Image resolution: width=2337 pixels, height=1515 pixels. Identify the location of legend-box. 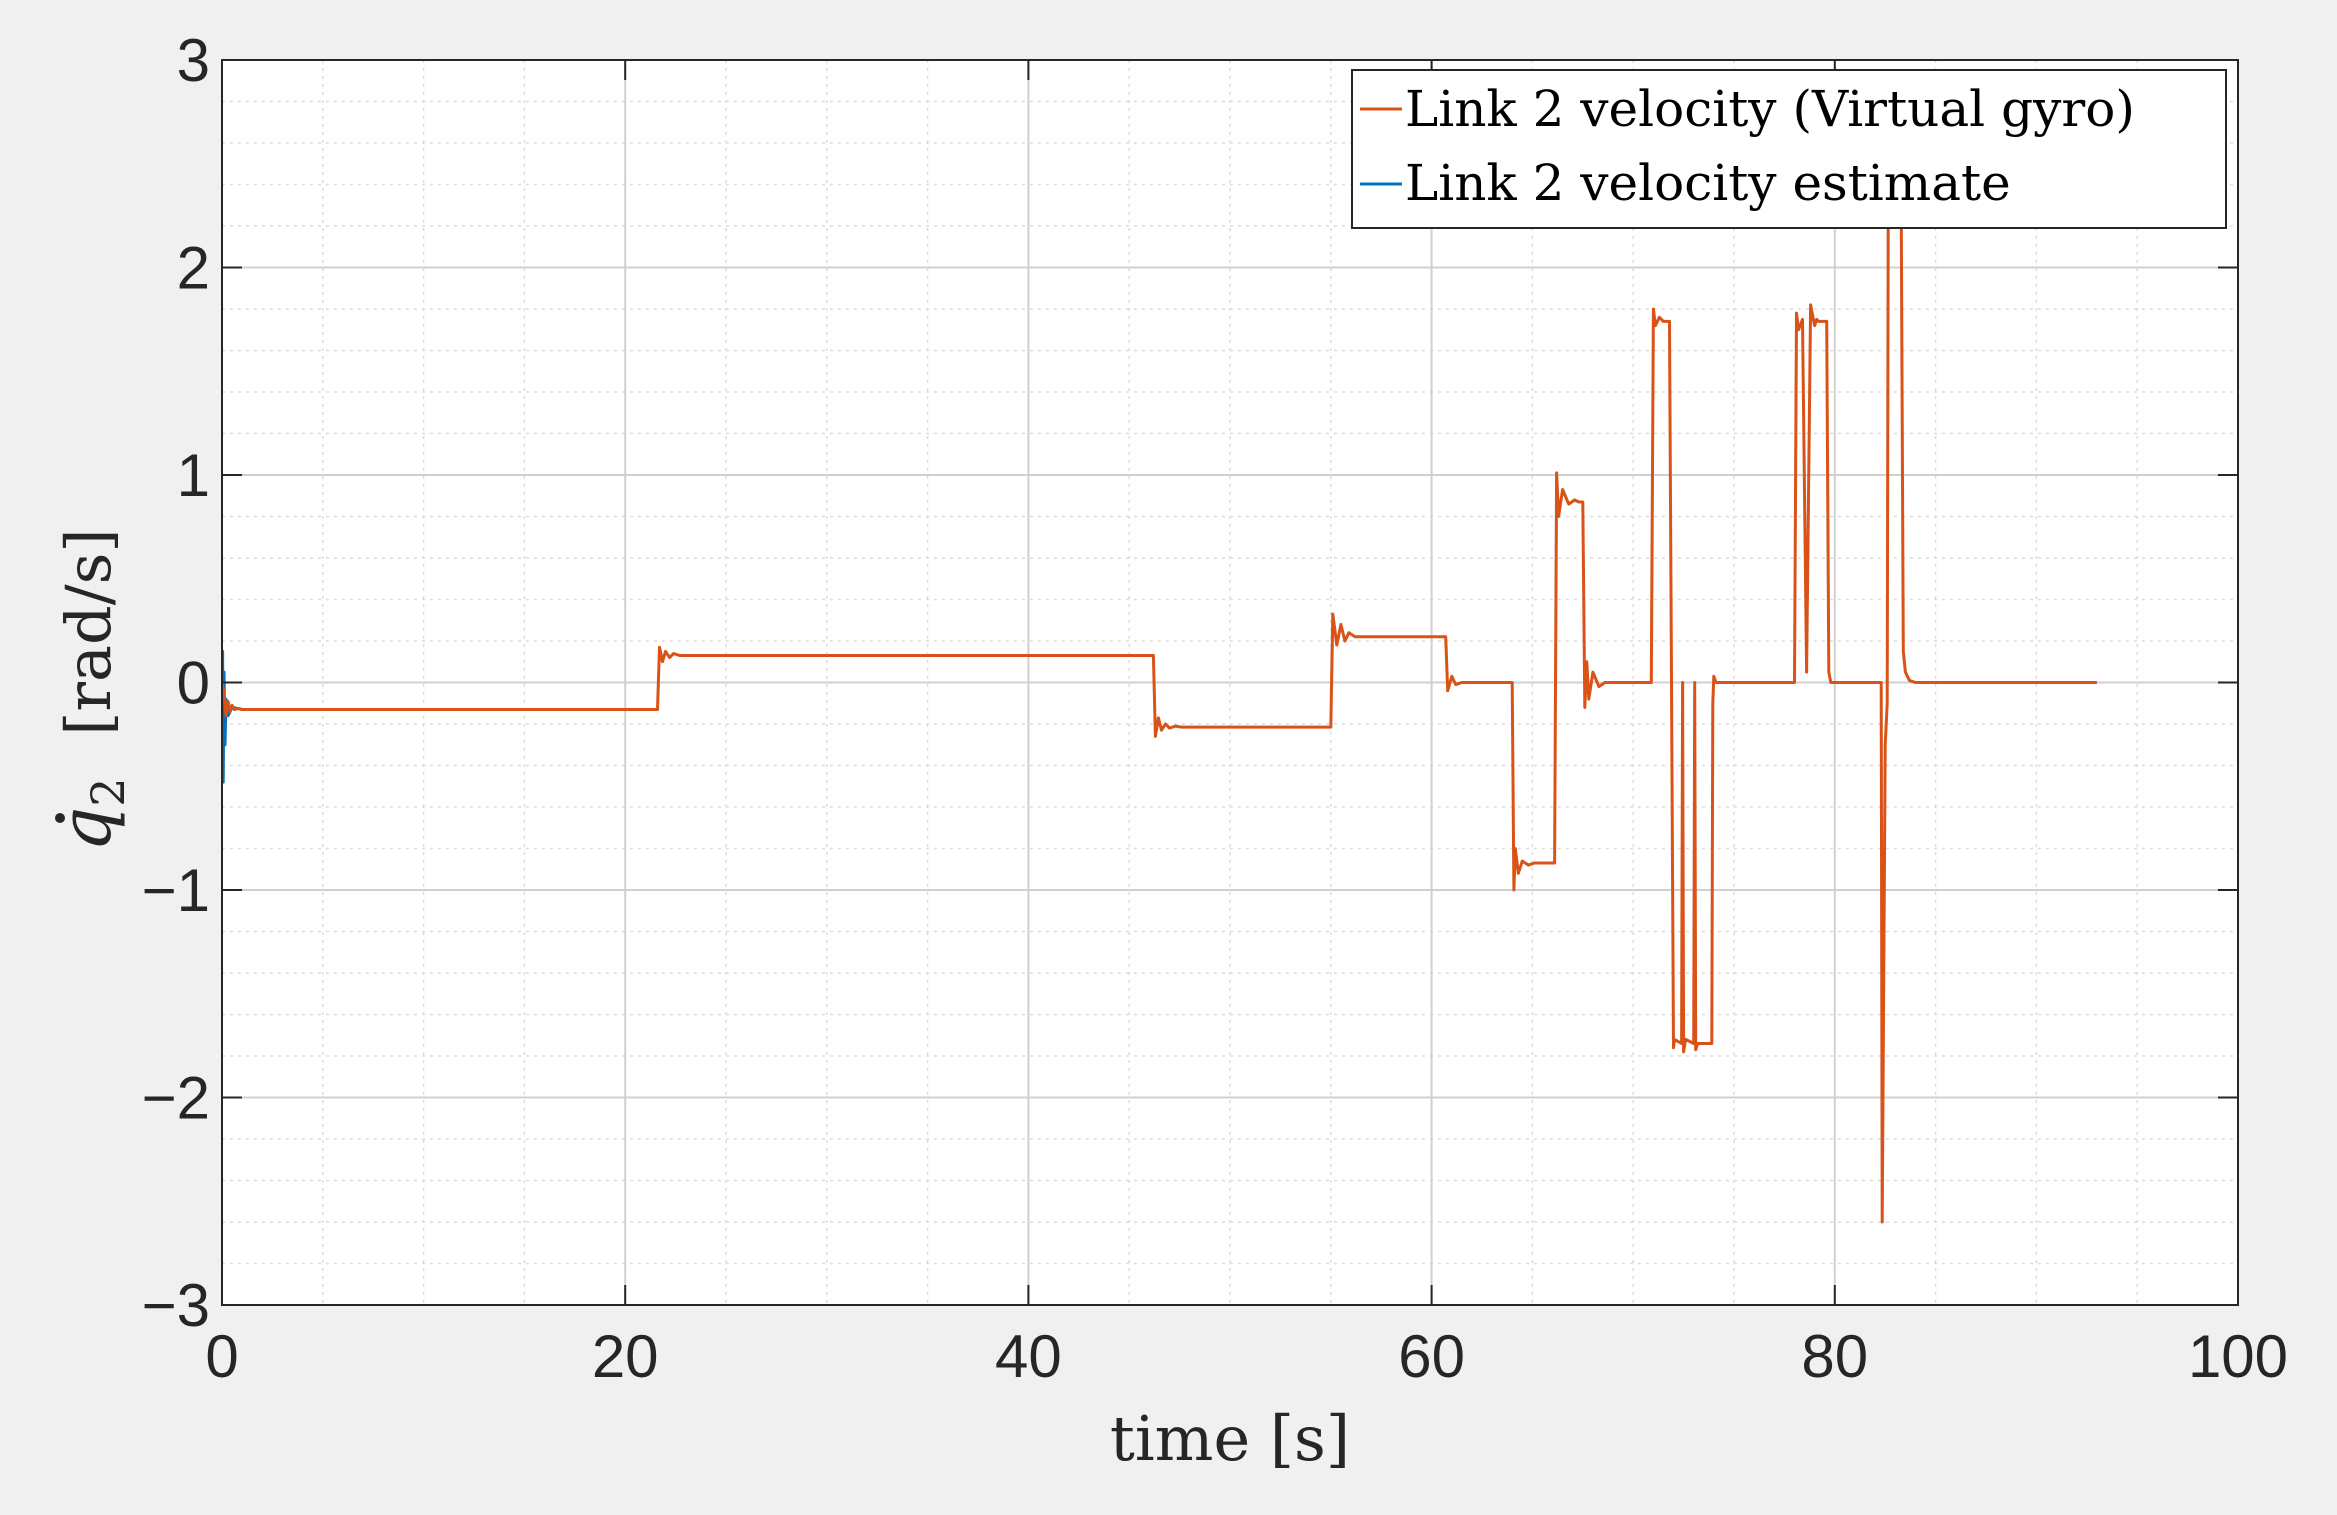
(1789, 149).